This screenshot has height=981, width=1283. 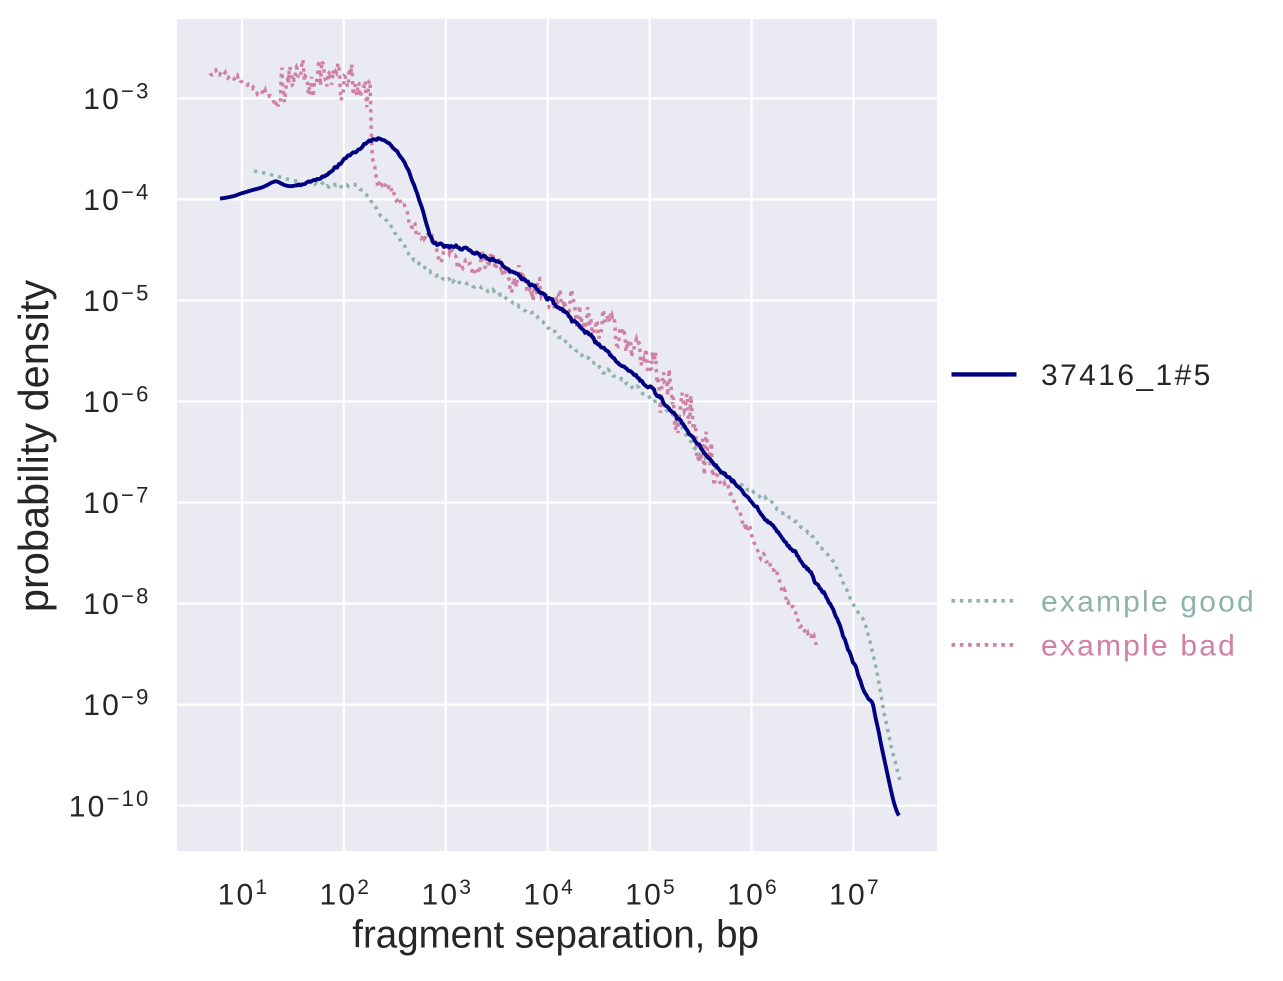 I want to click on svg-text: example good, so click(x=1148, y=601).